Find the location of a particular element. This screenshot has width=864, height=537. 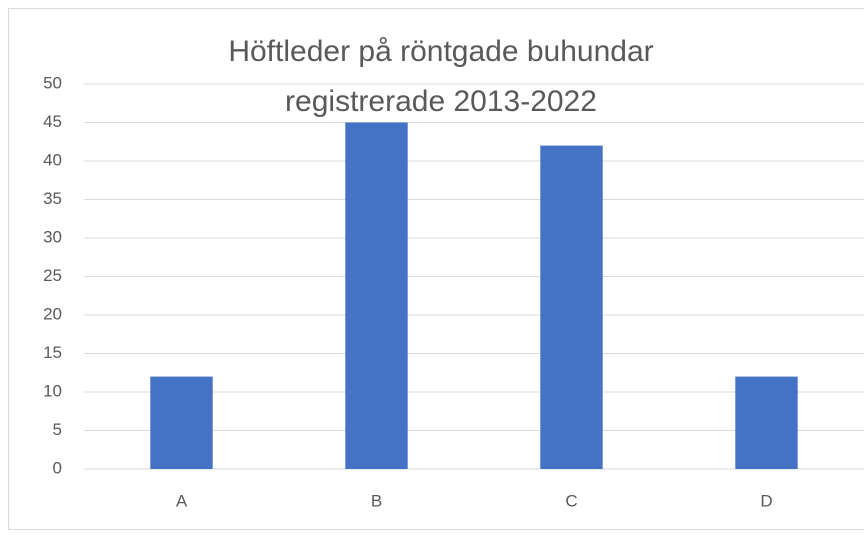

y-tick-label: 40 is located at coordinates (52, 159).